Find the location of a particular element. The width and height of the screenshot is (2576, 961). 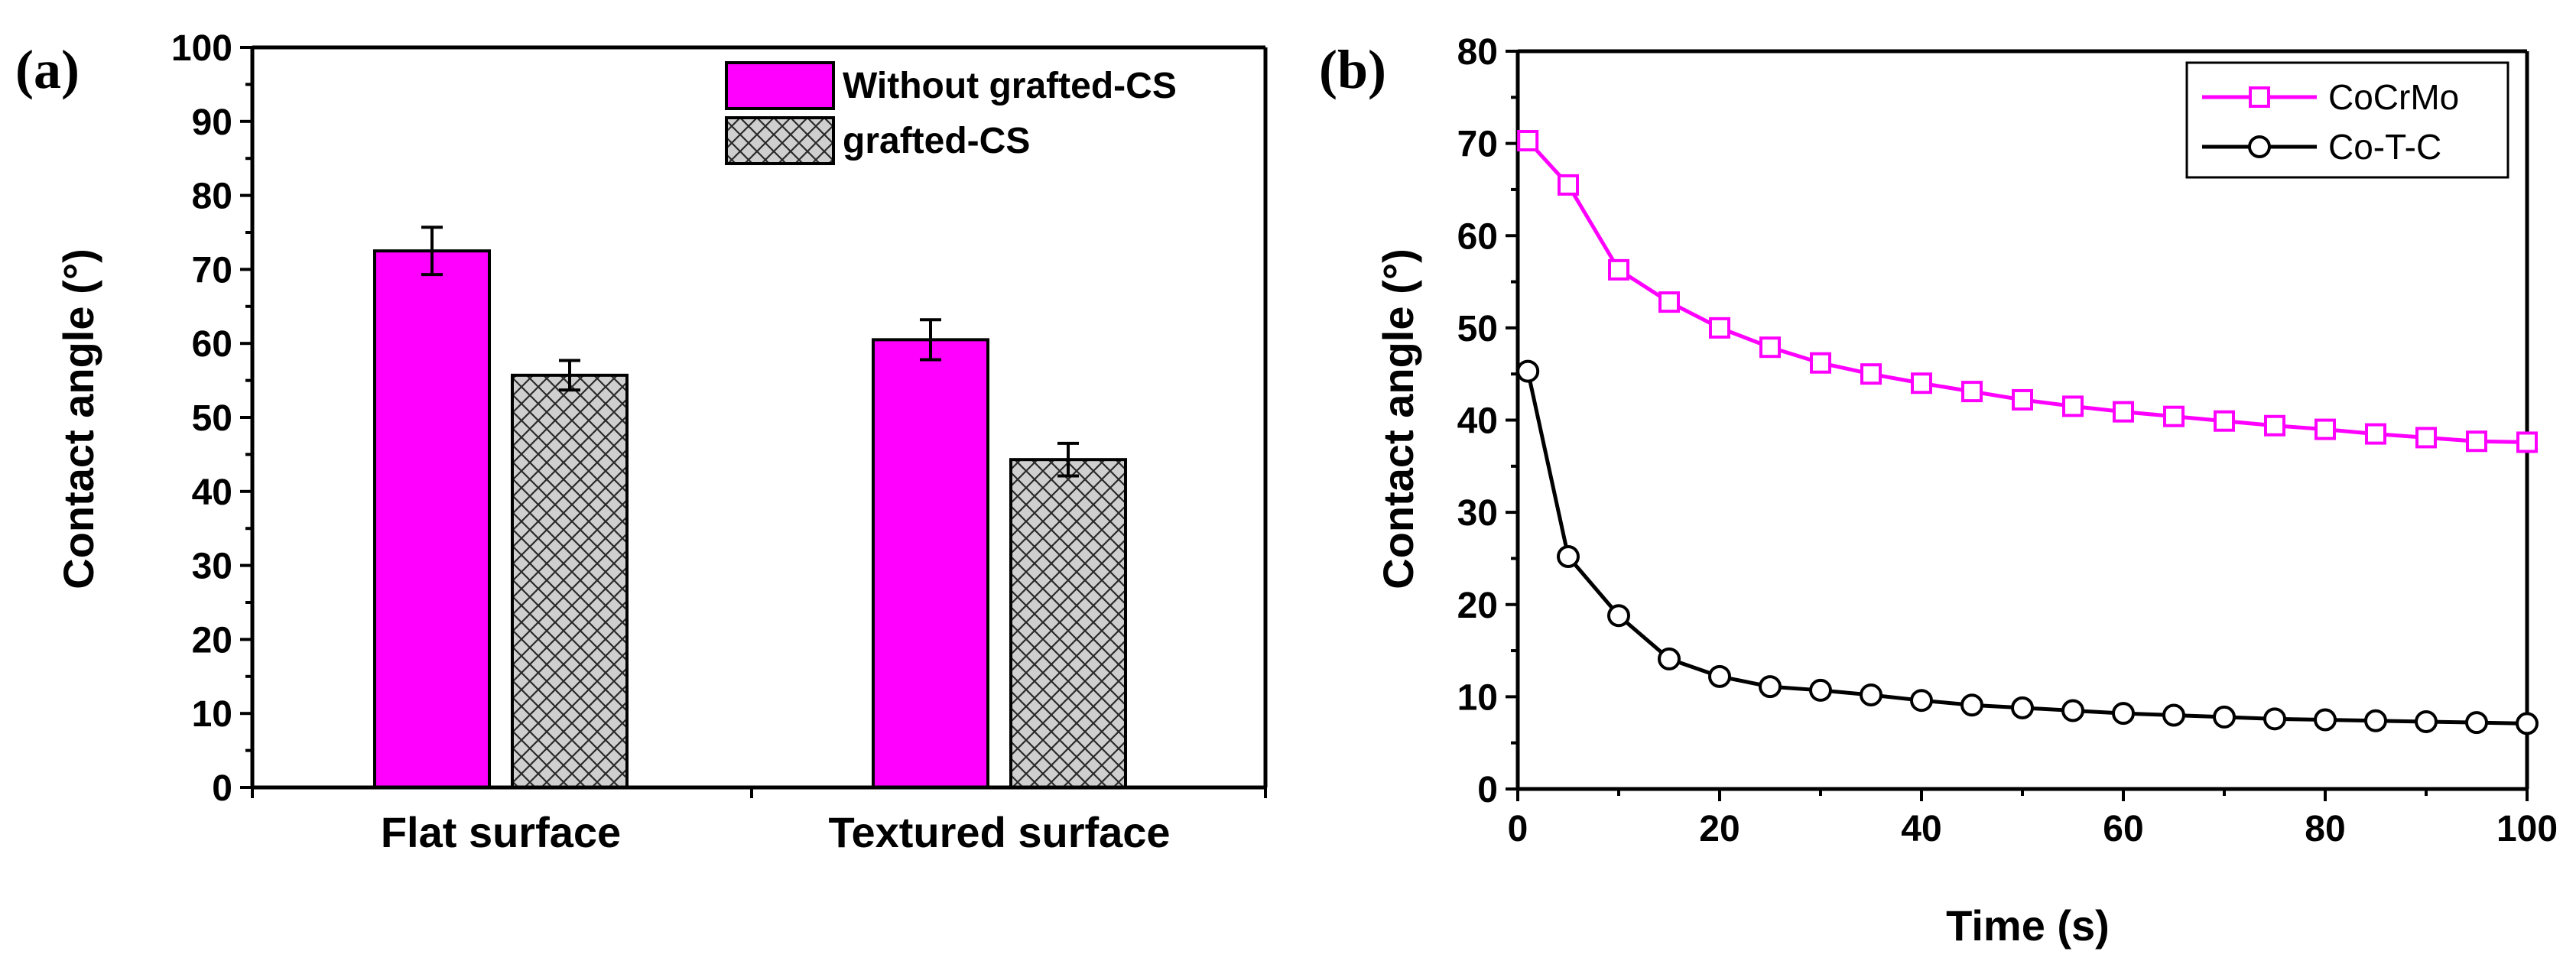

x-tick-label: 80 is located at coordinates (2325, 829).